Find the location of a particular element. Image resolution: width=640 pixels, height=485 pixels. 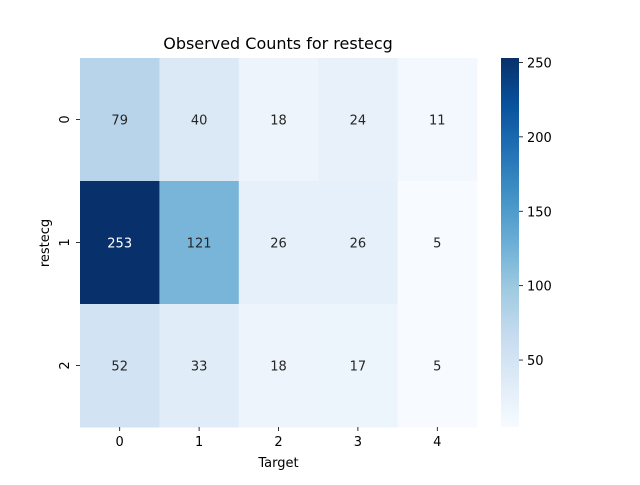

colorbar-tick-label: 200 is located at coordinates (539, 138).